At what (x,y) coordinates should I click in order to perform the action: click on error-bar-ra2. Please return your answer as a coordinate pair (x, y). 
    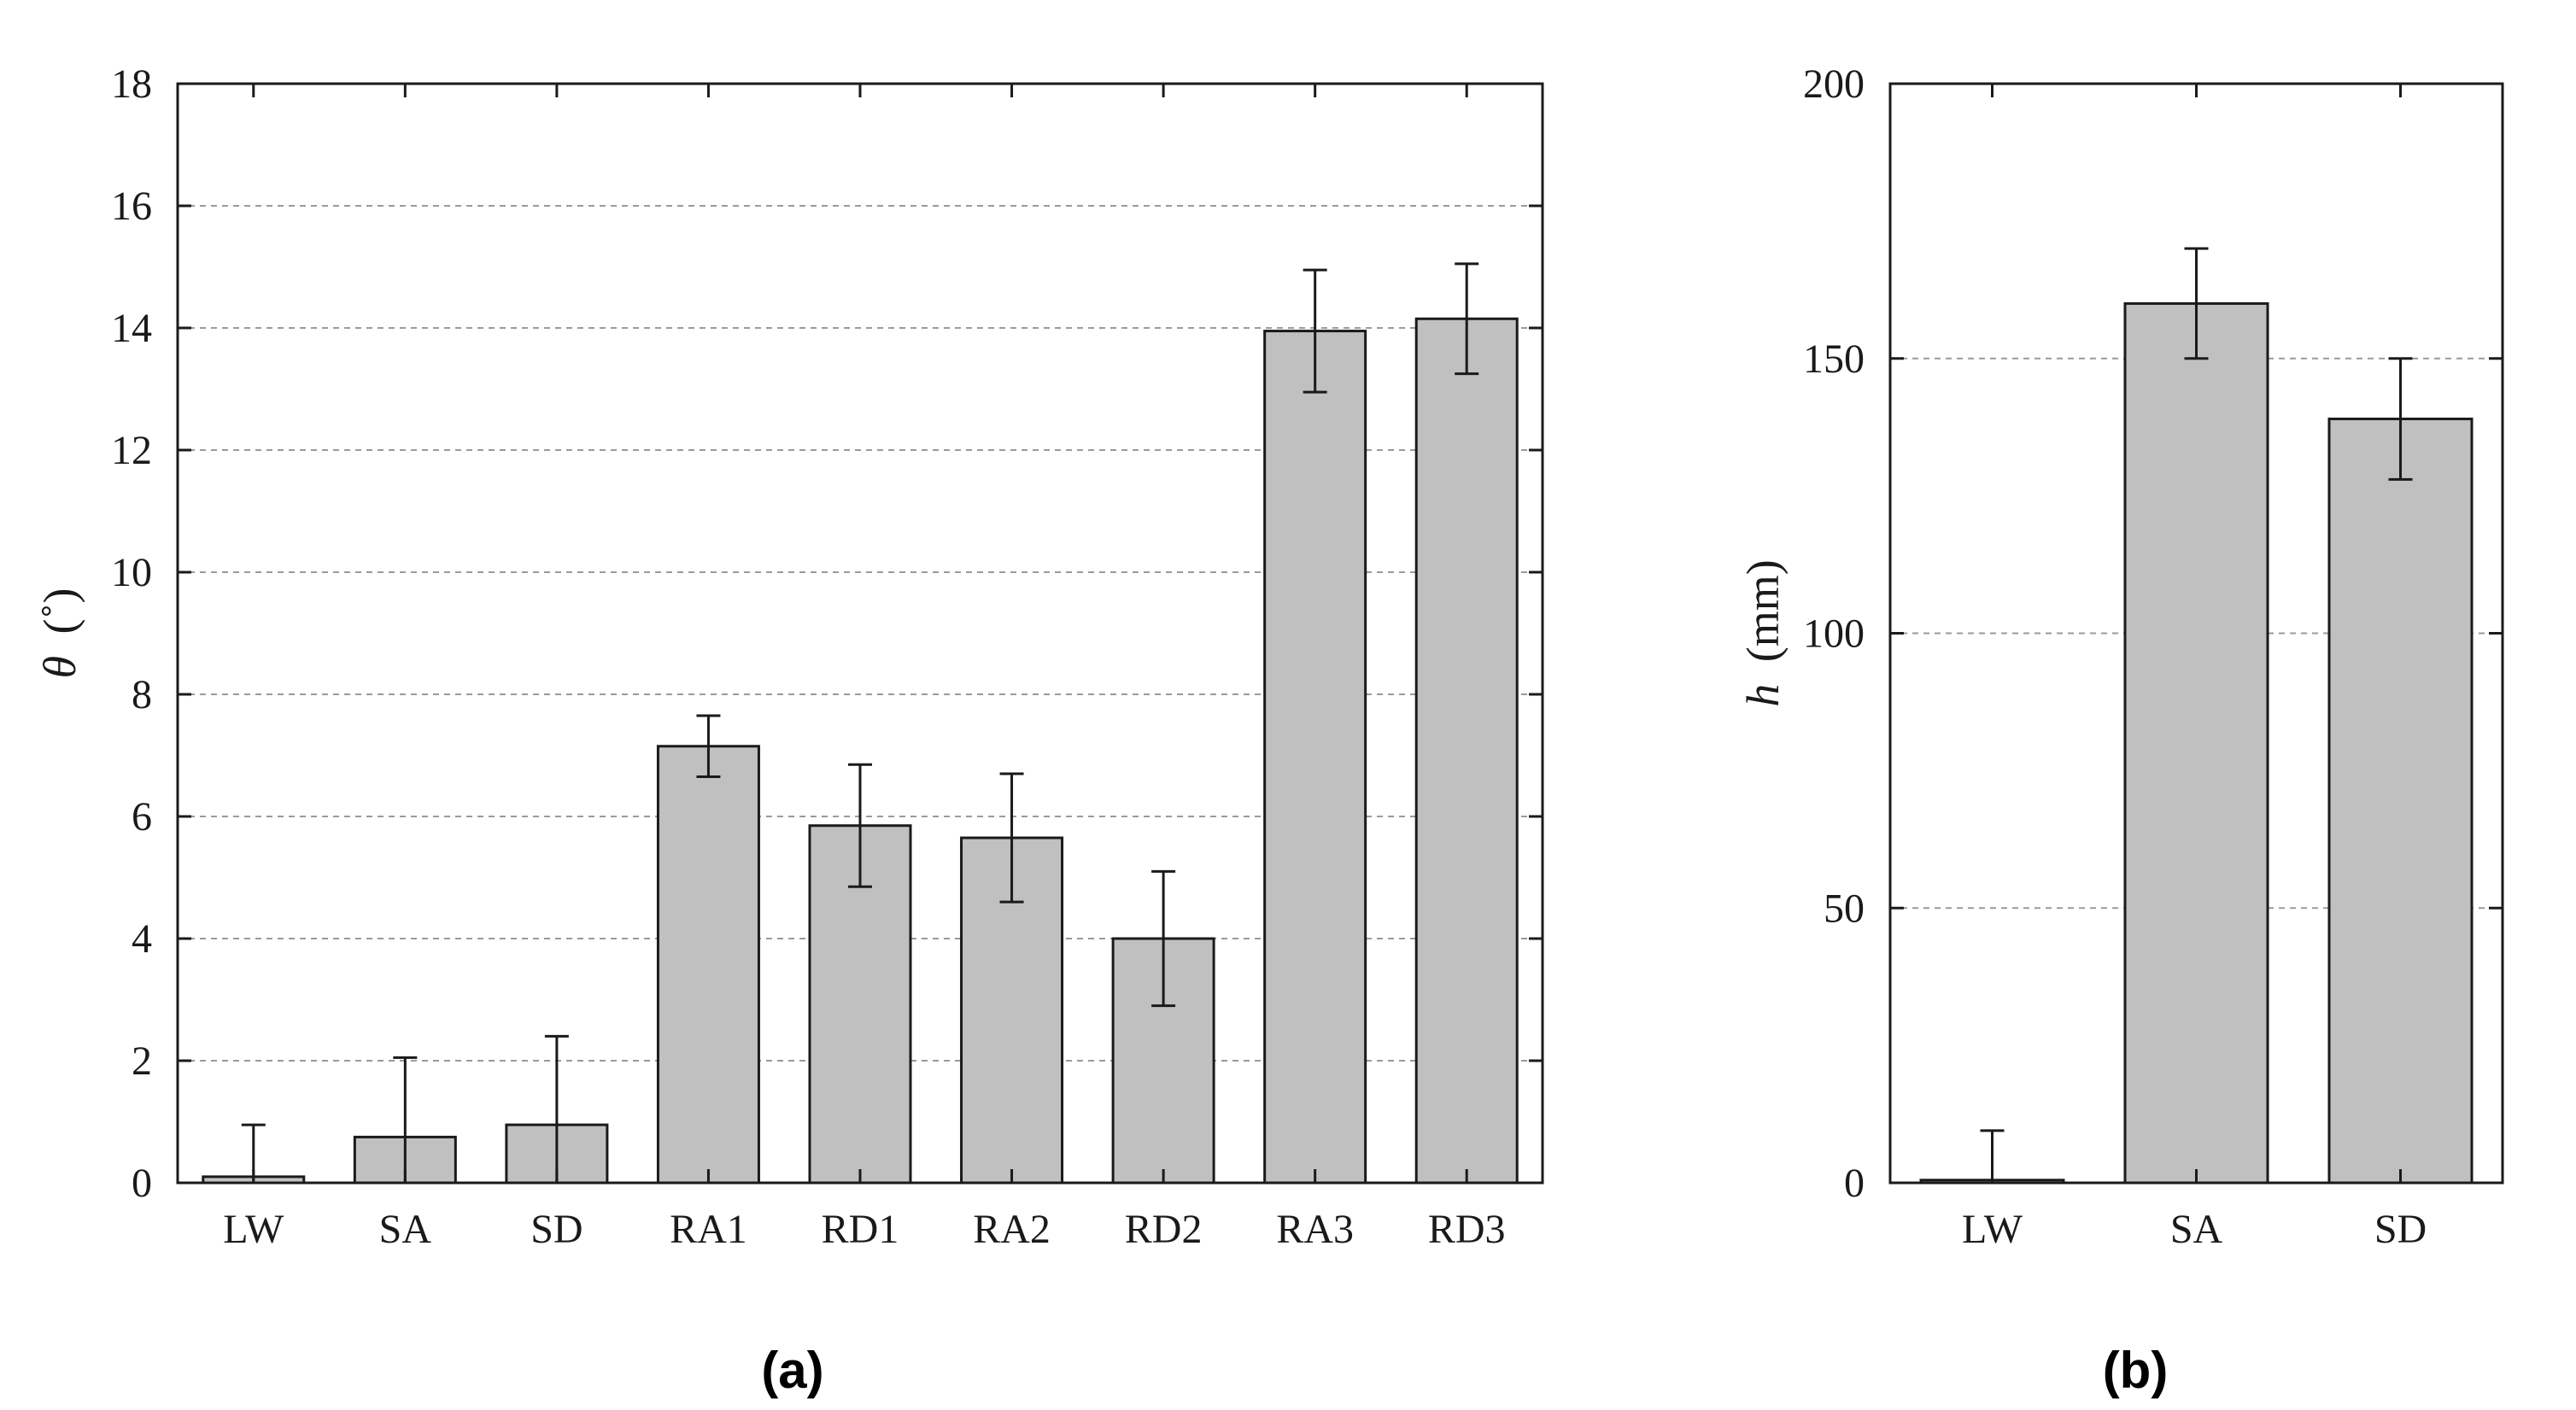
    Looking at the image, I should click on (1011, 838).